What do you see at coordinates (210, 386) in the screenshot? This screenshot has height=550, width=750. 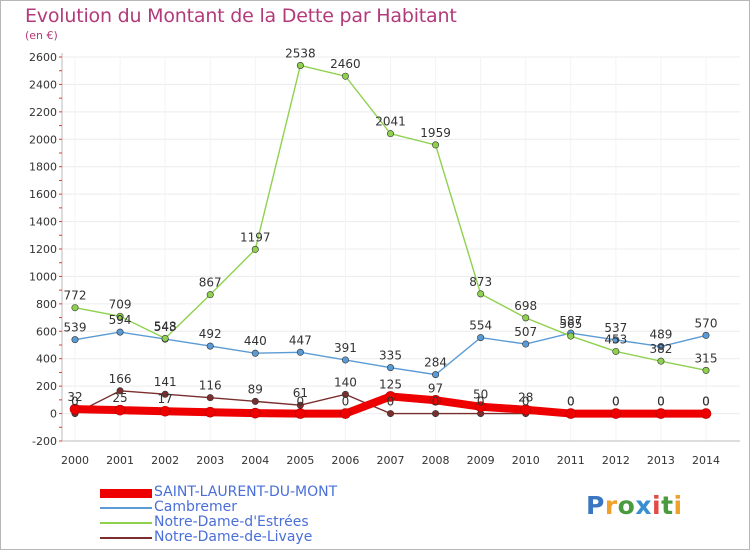 I see `data-label: 116` at bounding box center [210, 386].